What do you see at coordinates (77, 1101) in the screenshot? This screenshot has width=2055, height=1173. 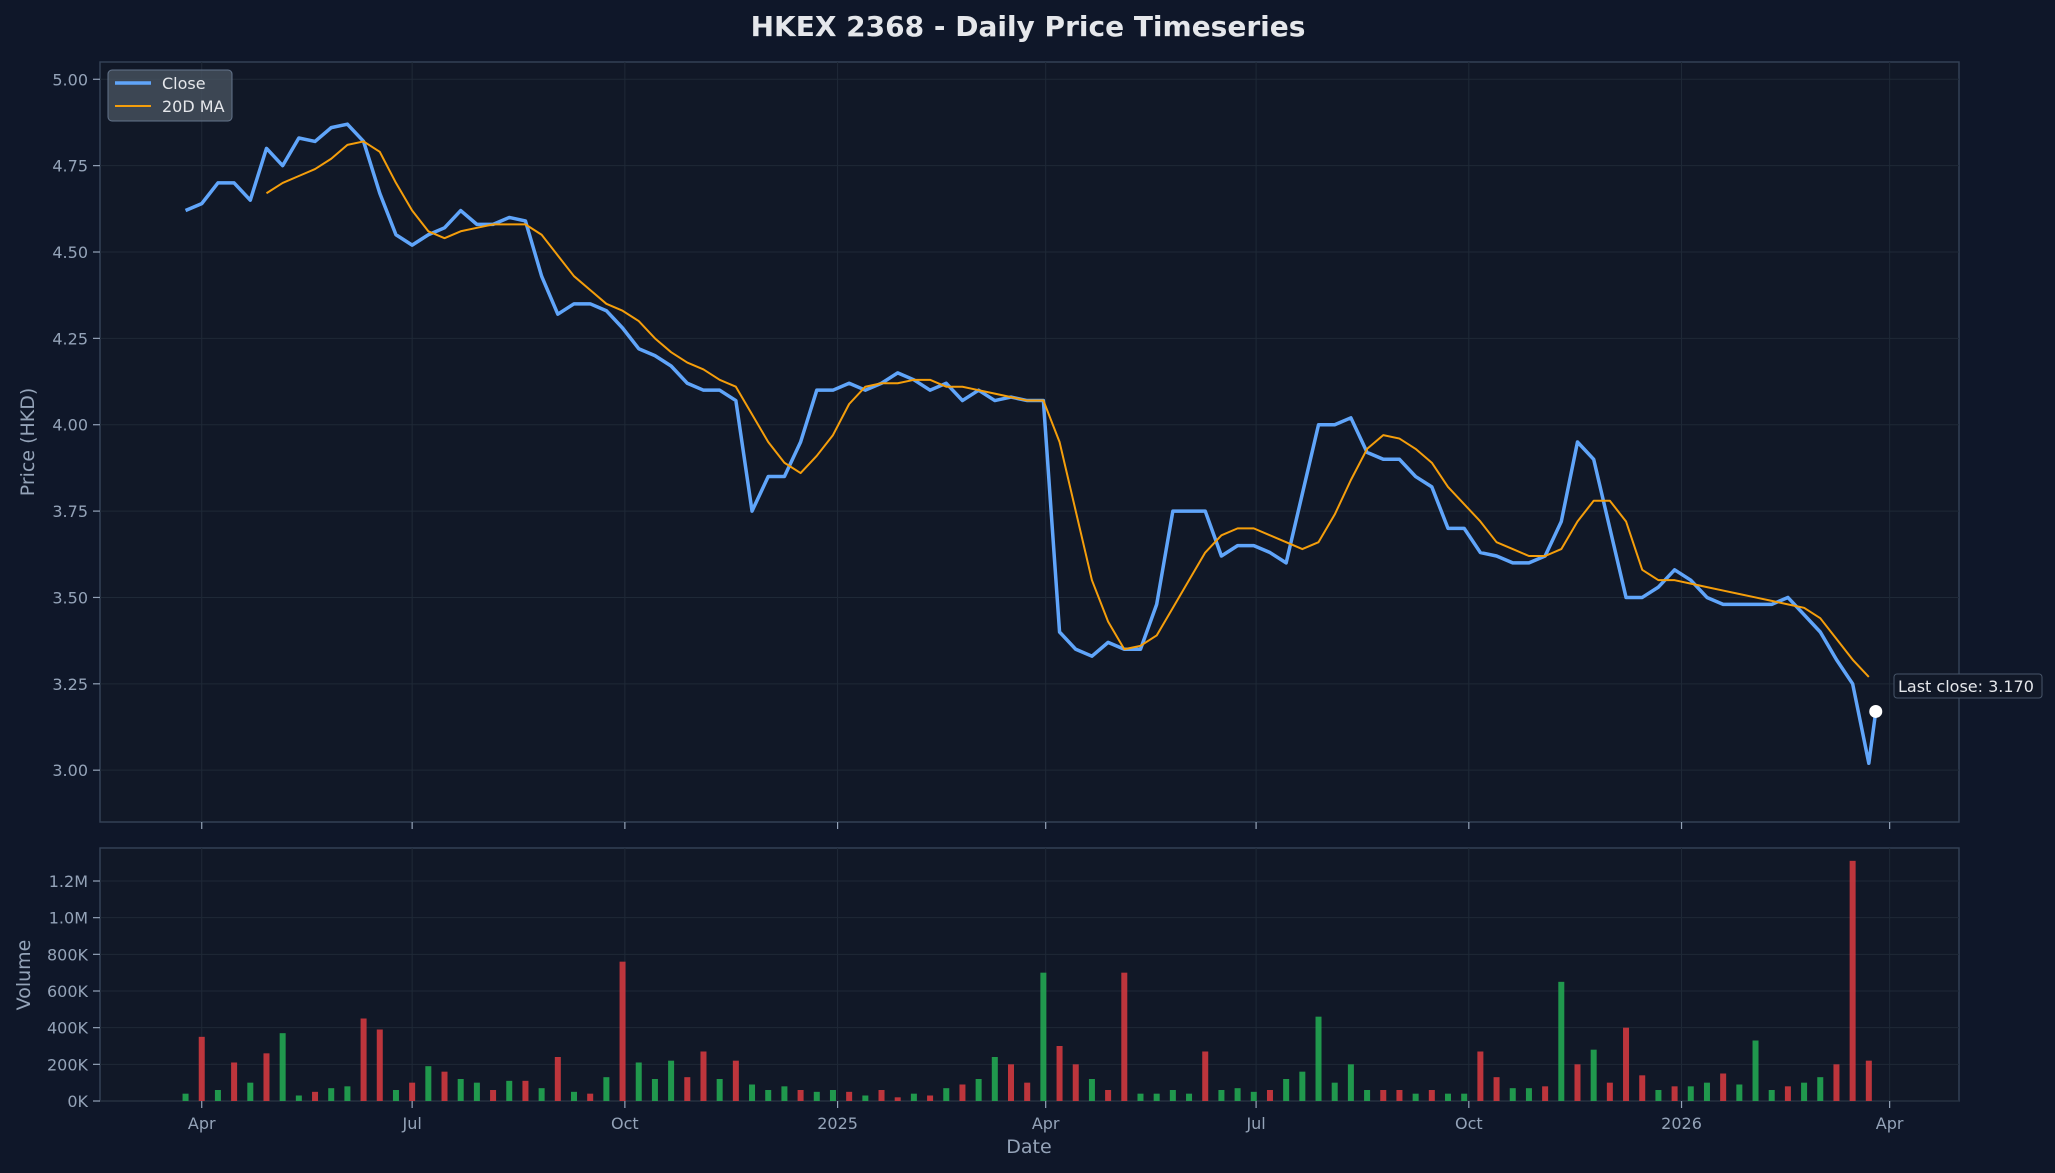 I see `volume-tick-label: 0K` at bounding box center [77, 1101].